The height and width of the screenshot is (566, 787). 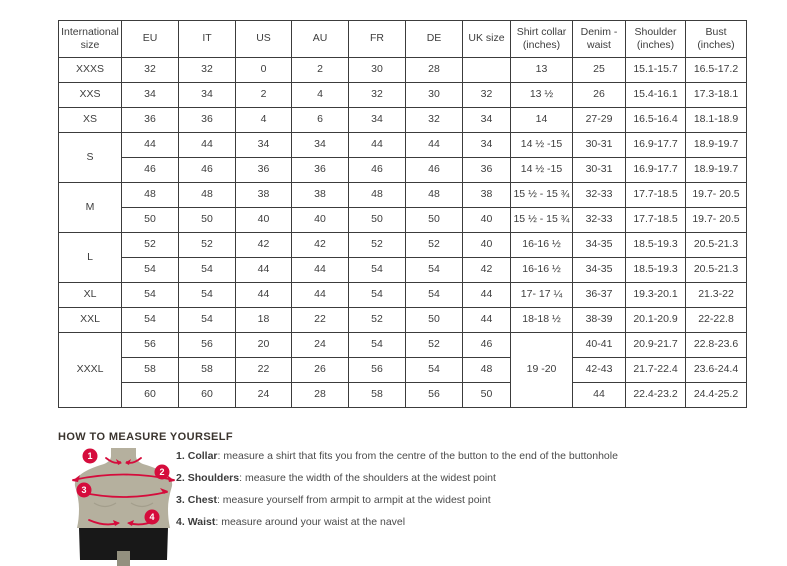 I want to click on how-to-measure-title: HOW TO MEASURE YOURSELF, so click(x=146, y=437).